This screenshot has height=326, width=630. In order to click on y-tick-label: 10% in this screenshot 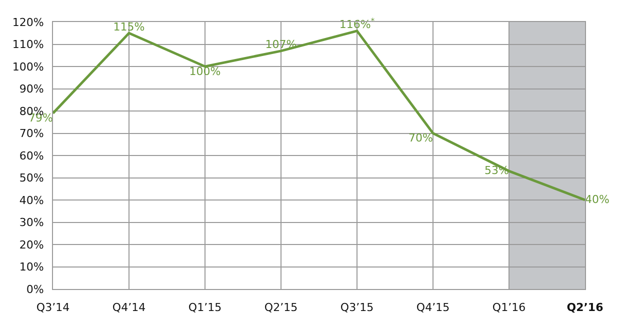, I will do `click(31, 267)`.